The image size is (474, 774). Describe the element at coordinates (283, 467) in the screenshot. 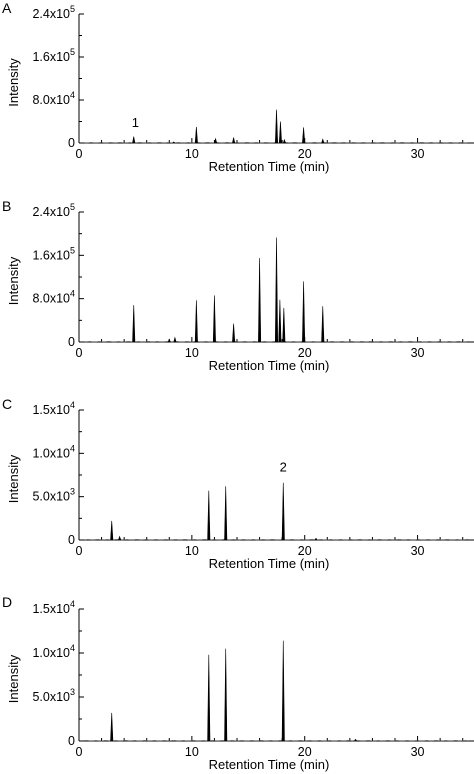

I see `peak-annotation: 2` at that location.